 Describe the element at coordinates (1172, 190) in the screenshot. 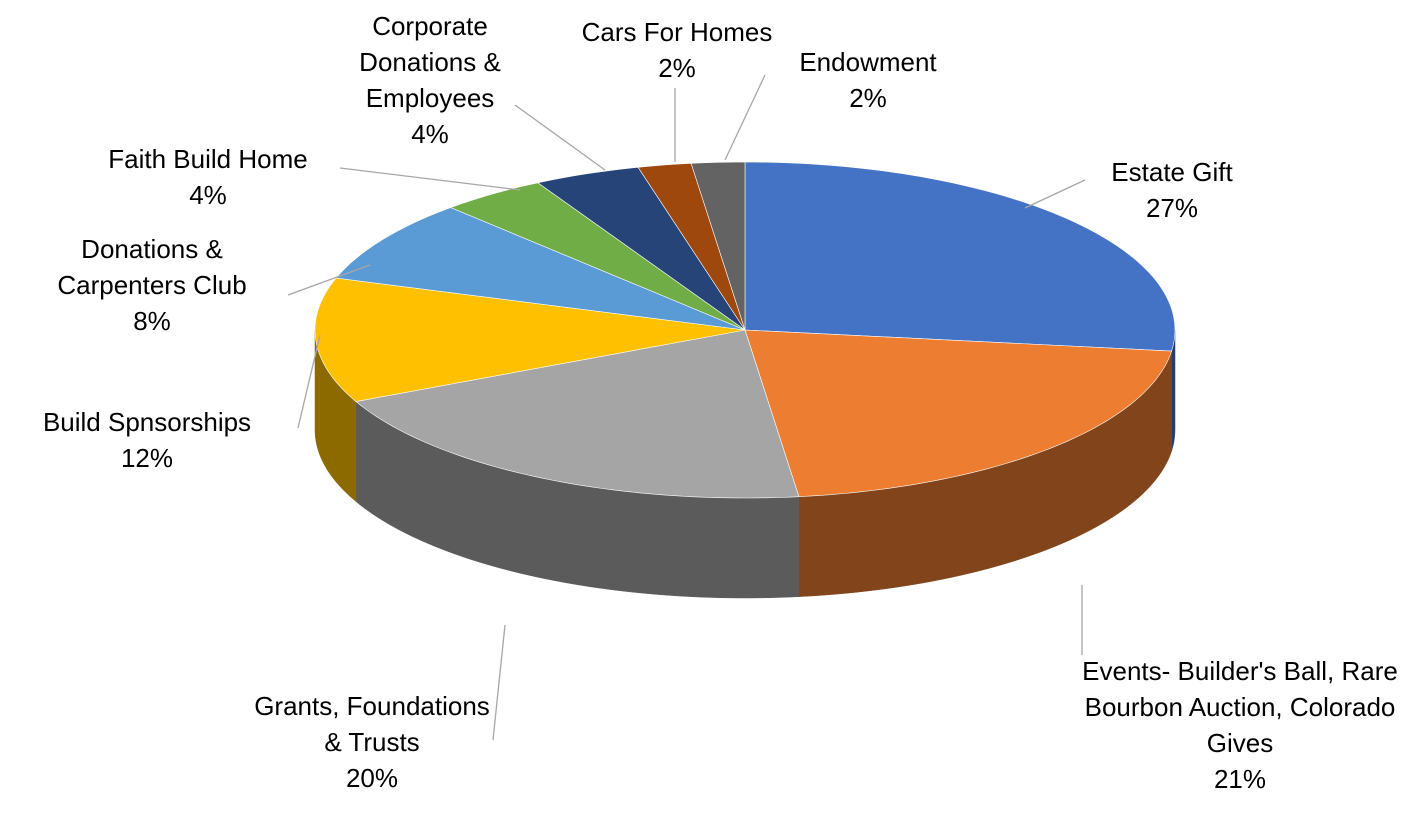

I see `data-label: Estate Gift 27%` at that location.